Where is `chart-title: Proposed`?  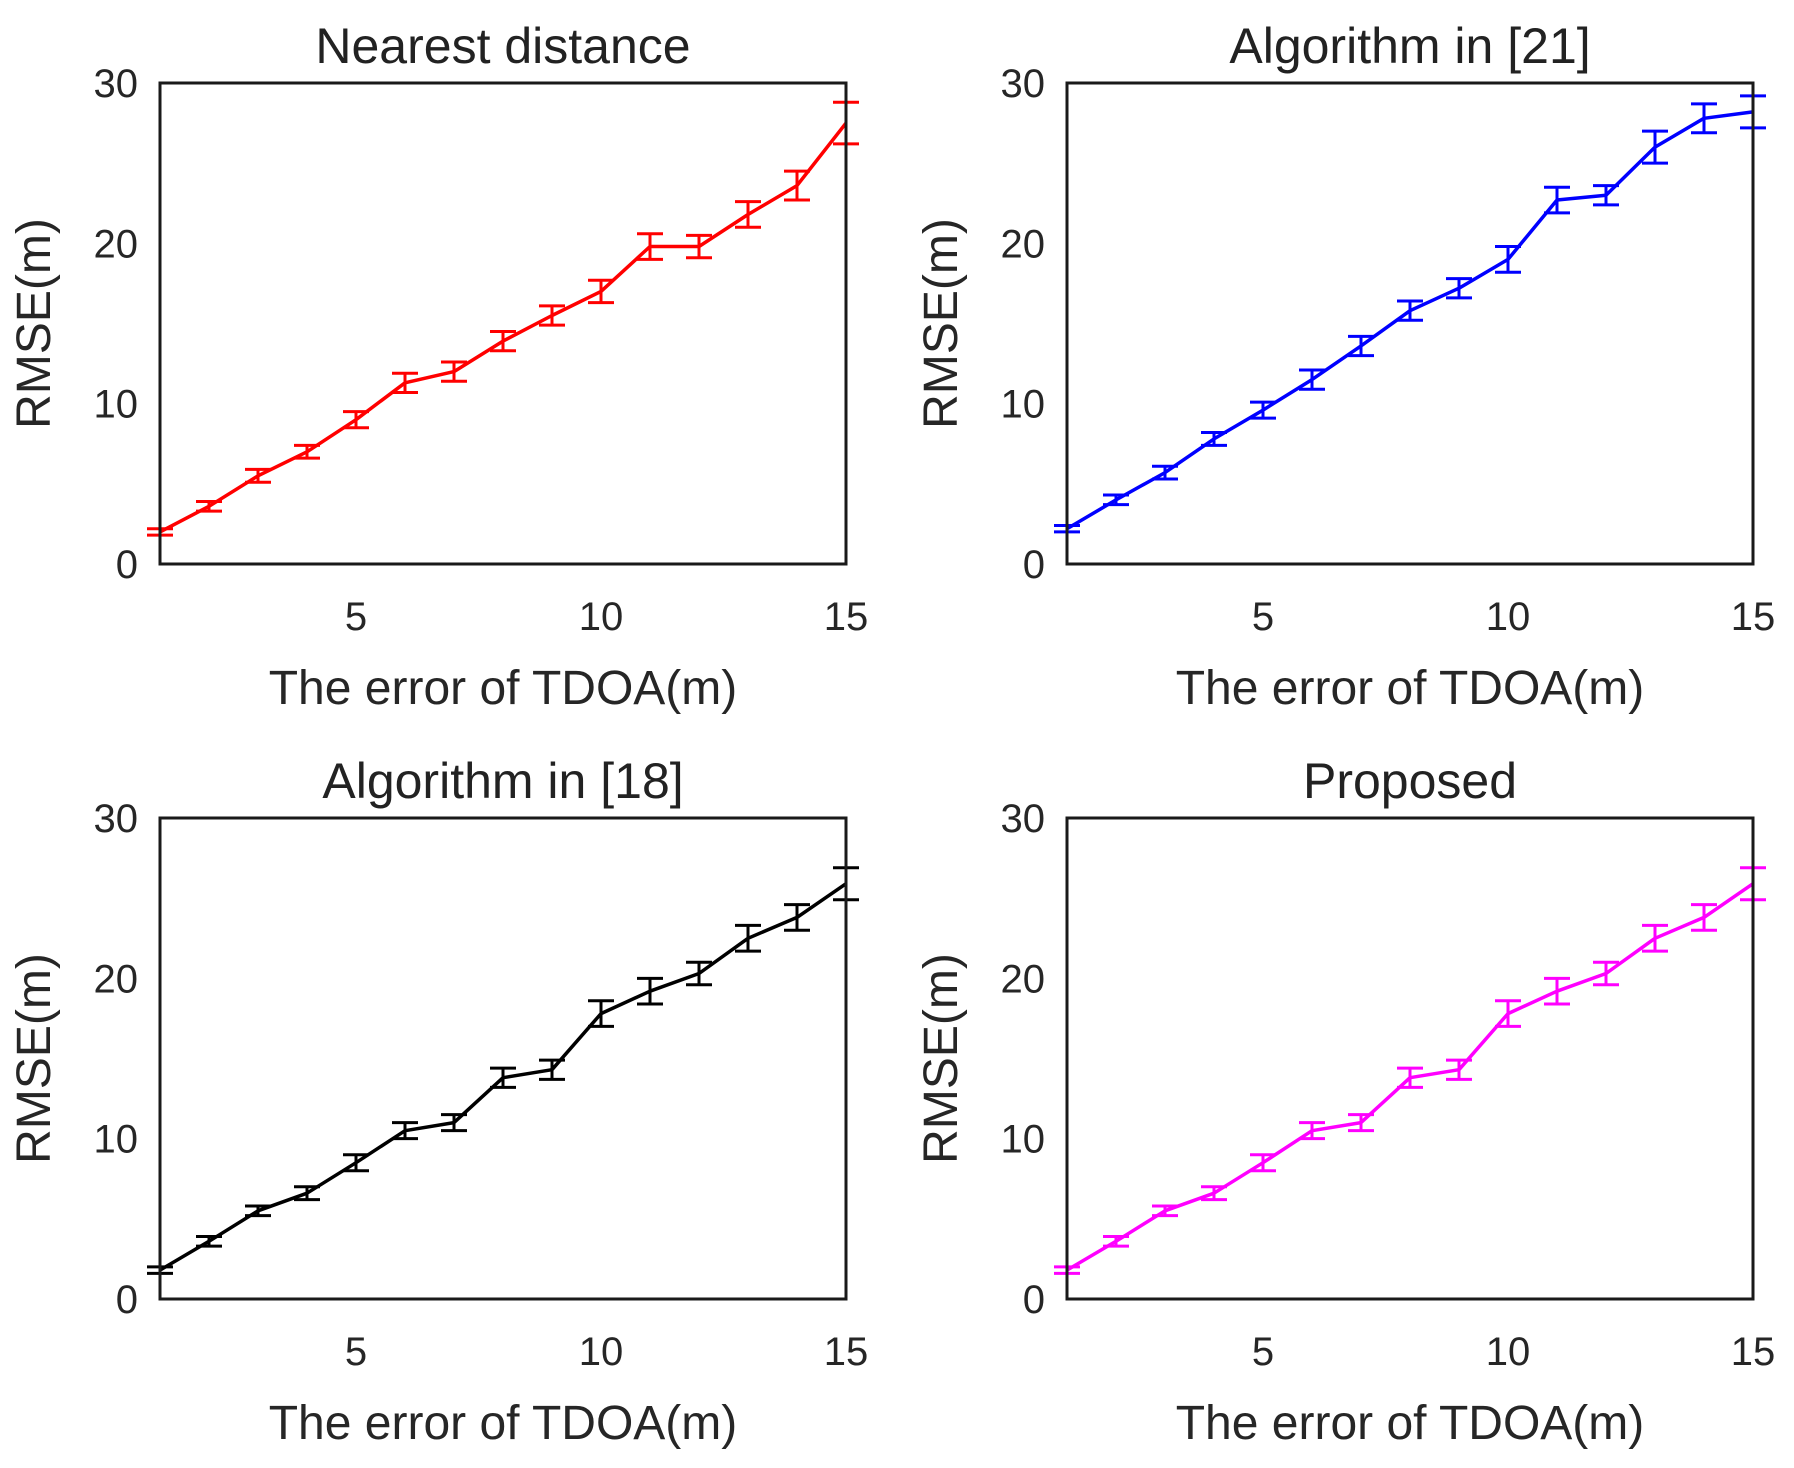
chart-title: Proposed is located at coordinates (1410, 781).